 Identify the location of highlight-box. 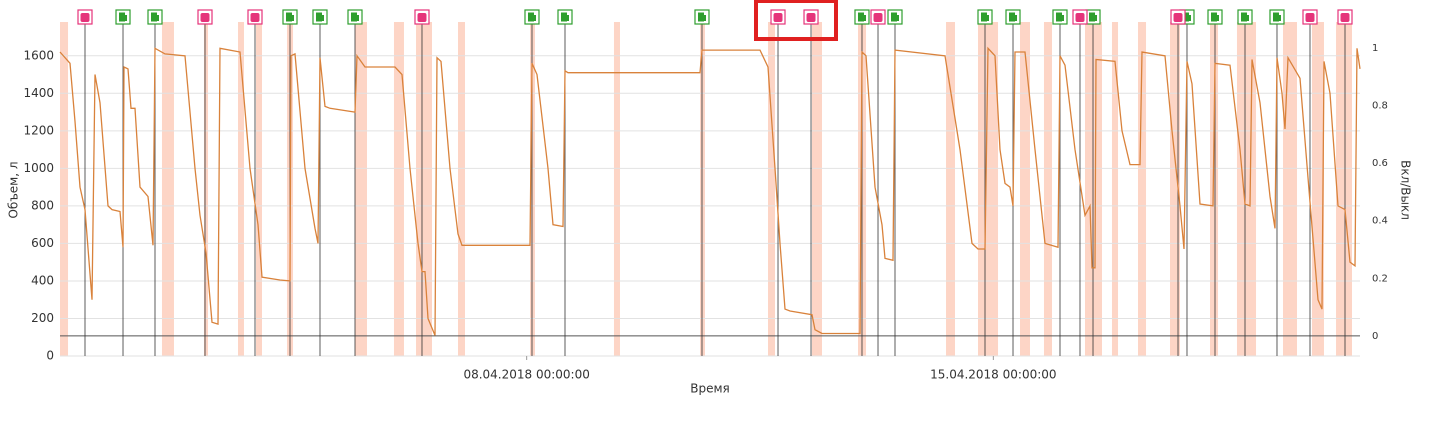
(796, 20).